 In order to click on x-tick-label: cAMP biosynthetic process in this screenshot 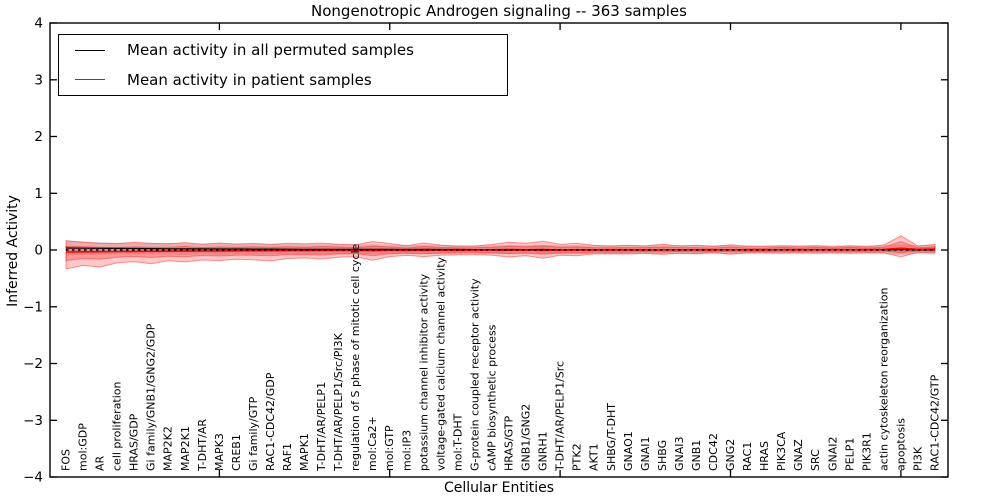, I will do `click(492, 397)`.